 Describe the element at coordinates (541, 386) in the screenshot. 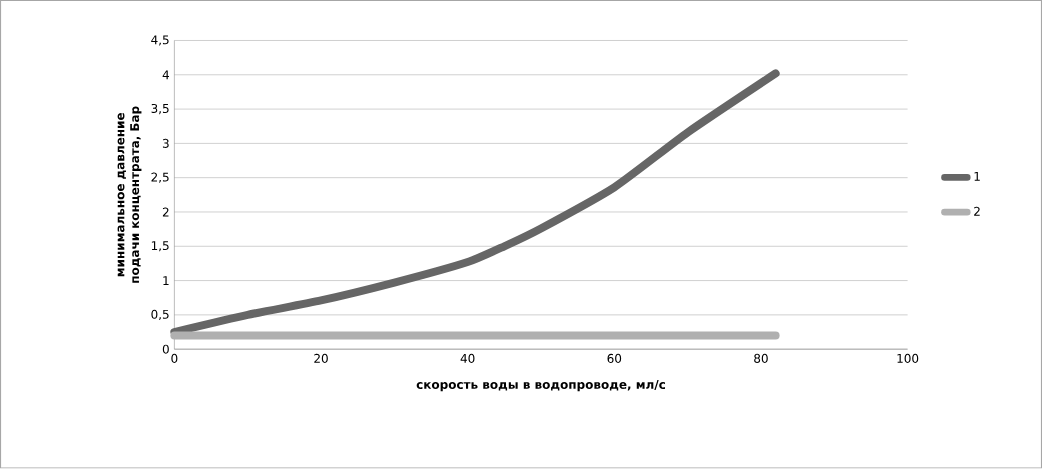

I see `x-axis-title: скорость воды в водопроводе, мл/с` at that location.